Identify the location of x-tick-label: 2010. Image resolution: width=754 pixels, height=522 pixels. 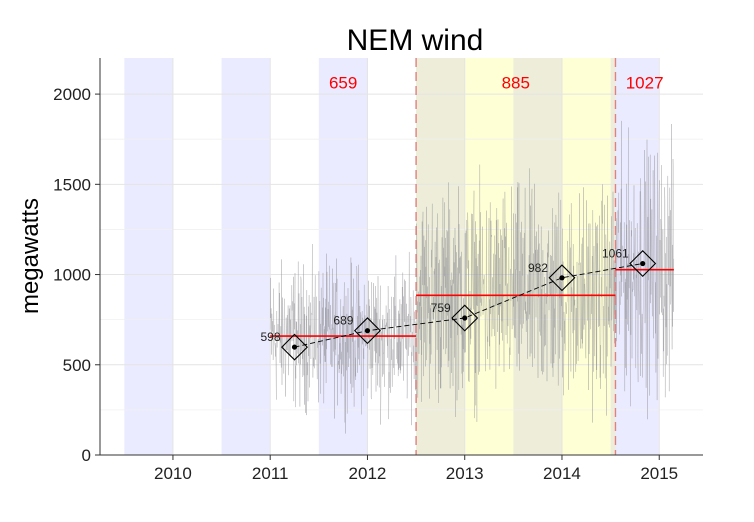
(173, 473).